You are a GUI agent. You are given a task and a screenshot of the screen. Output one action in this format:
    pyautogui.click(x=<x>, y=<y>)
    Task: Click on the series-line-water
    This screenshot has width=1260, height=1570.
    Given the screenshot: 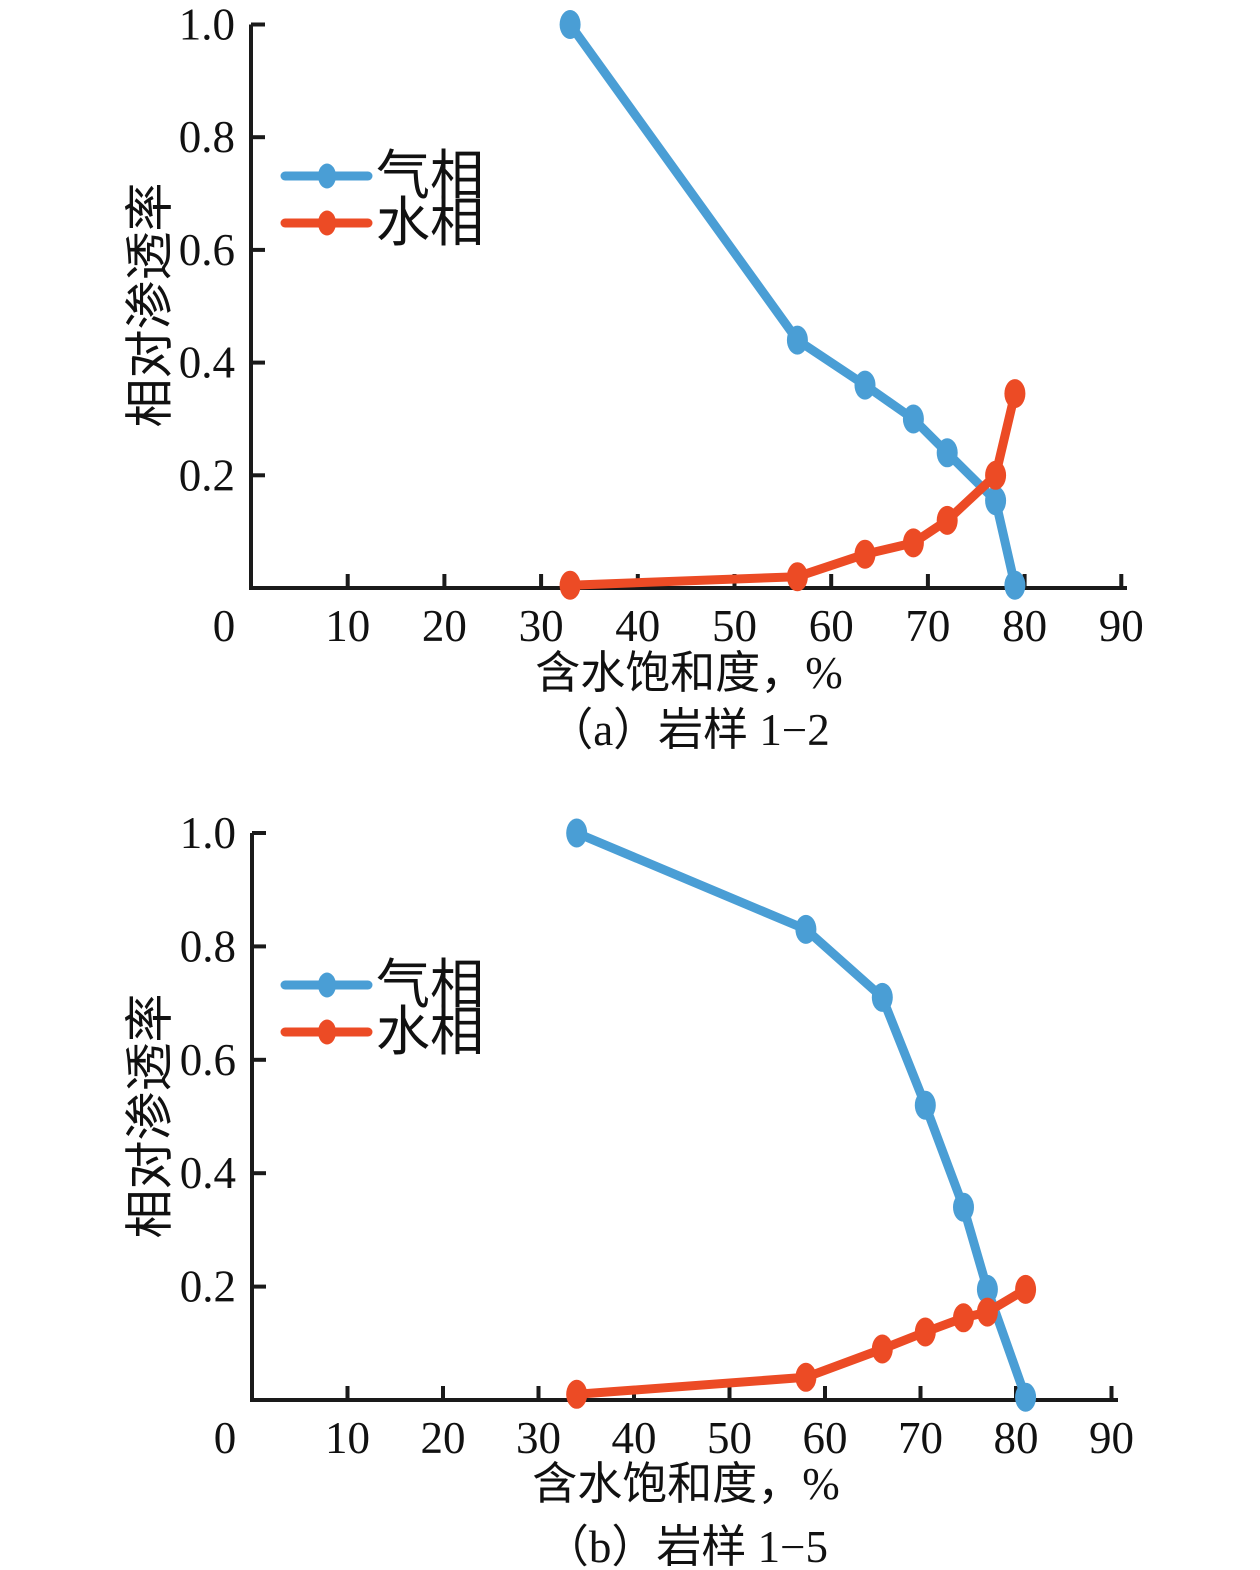 What is the action you would take?
    pyautogui.click(x=792, y=489)
    